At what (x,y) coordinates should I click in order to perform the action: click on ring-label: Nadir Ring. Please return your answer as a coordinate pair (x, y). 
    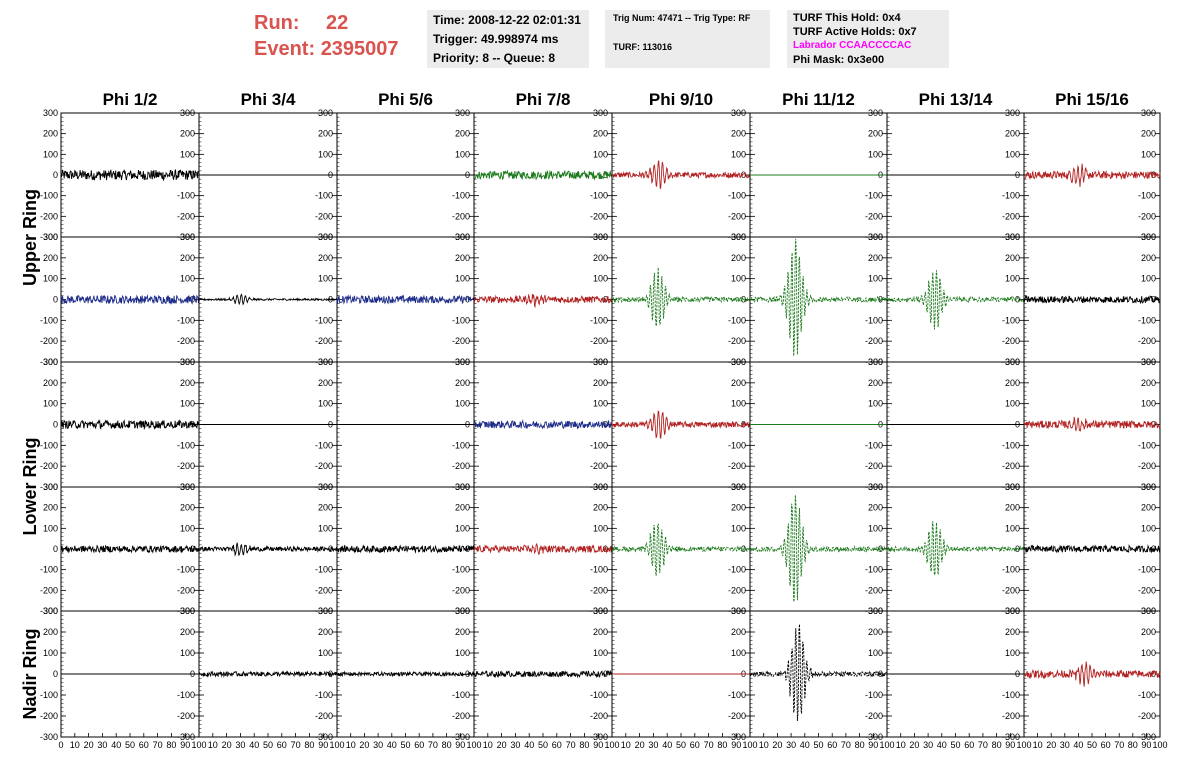
    Looking at the image, I should click on (30, 673).